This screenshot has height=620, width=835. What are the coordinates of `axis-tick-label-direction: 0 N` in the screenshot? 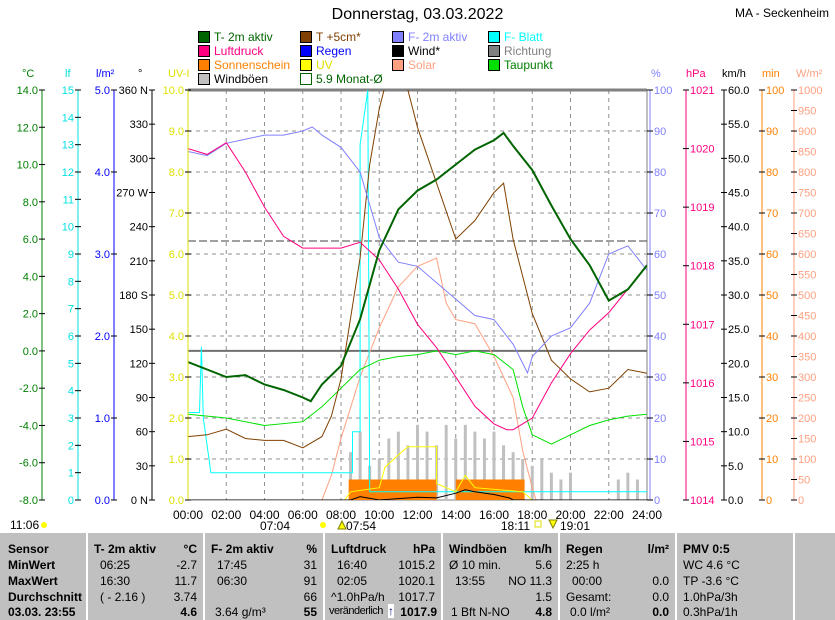 It's located at (139, 501).